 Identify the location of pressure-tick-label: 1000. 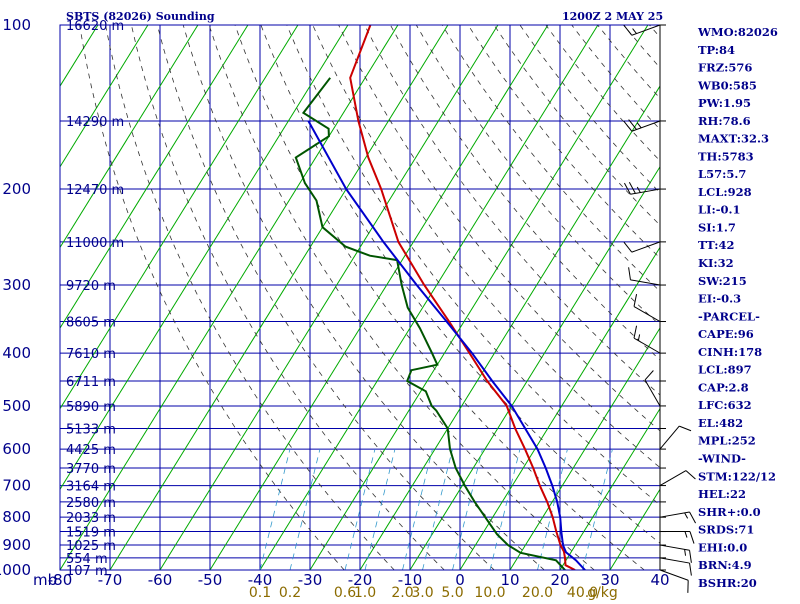
(15, 570).